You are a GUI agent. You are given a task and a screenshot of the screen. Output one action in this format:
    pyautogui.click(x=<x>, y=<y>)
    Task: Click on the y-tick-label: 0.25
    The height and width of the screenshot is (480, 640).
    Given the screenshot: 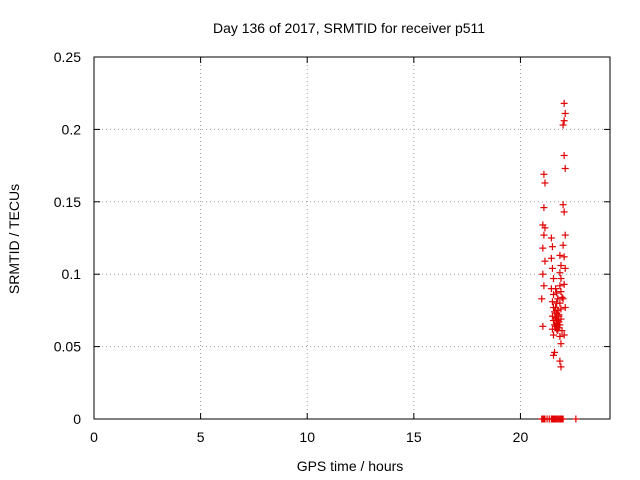 What is the action you would take?
    pyautogui.click(x=67, y=57)
    